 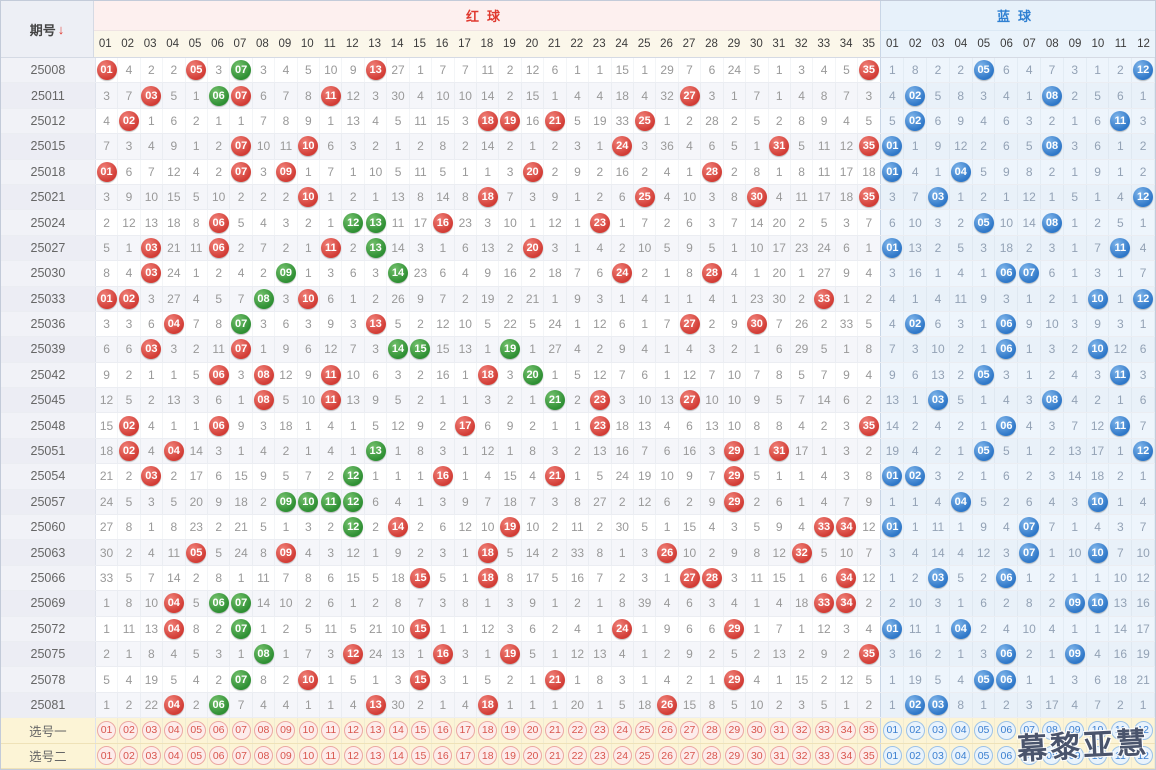 I want to click on period-column-header: 期号 ↓, so click(x=47, y=29).